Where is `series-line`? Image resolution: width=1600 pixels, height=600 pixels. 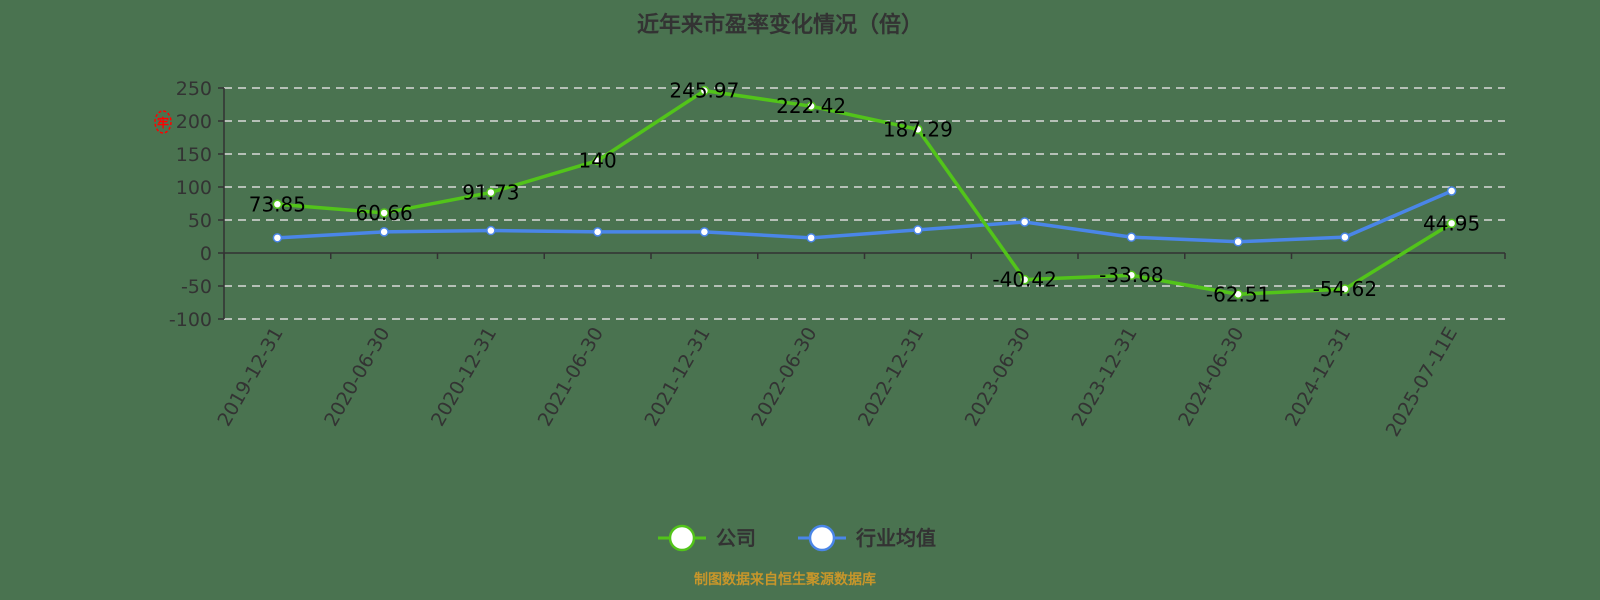 series-line is located at coordinates (865, 216).